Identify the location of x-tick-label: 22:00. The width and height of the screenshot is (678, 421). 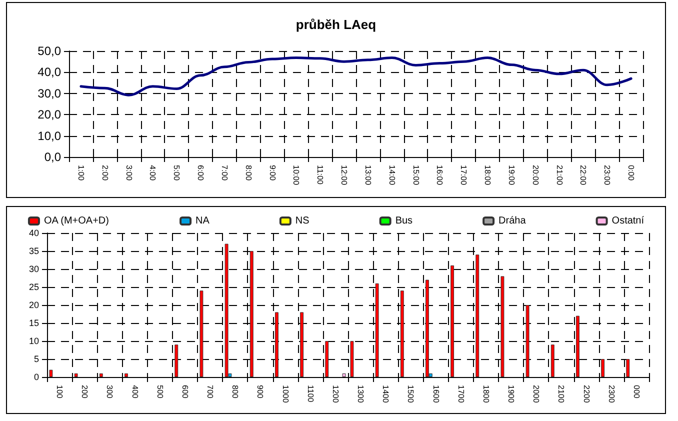
(583, 175).